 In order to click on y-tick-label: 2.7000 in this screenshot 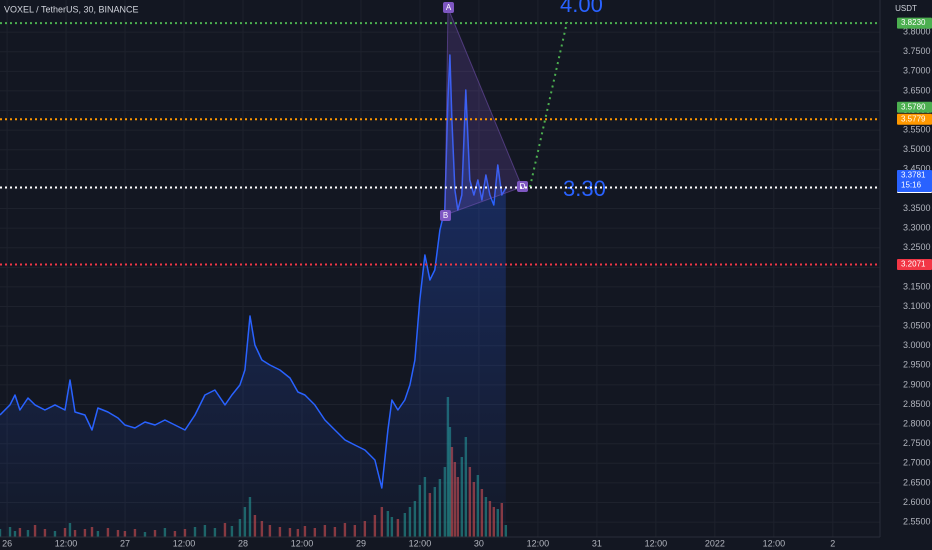, I will do `click(917, 463)`.